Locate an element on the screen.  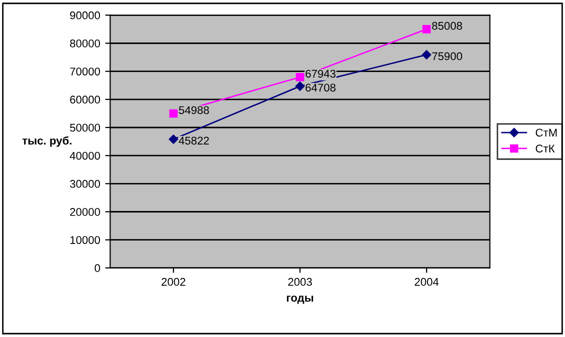
data-label: 75900 is located at coordinates (447, 56).